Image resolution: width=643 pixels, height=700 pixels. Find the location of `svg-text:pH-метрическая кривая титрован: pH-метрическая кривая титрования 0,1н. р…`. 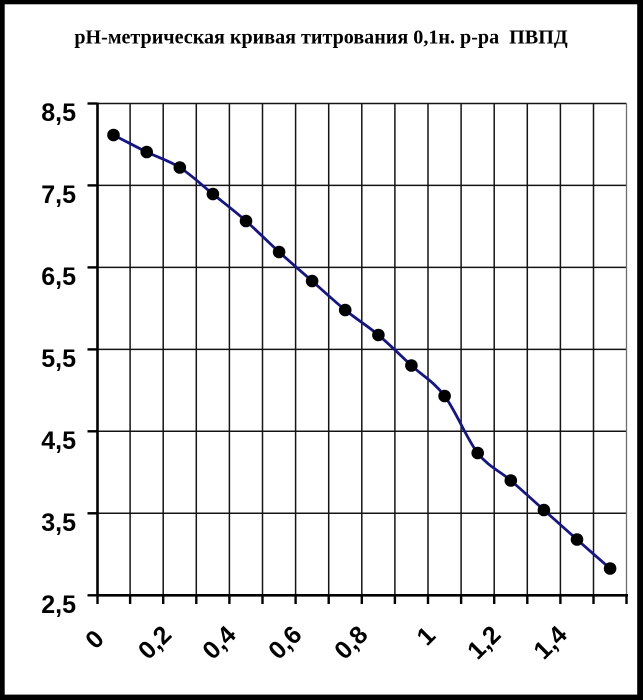

svg-text:pH-метрическая кривая титрован: pH-метрическая кривая титрования 0,1н. р… is located at coordinates (320, 38).